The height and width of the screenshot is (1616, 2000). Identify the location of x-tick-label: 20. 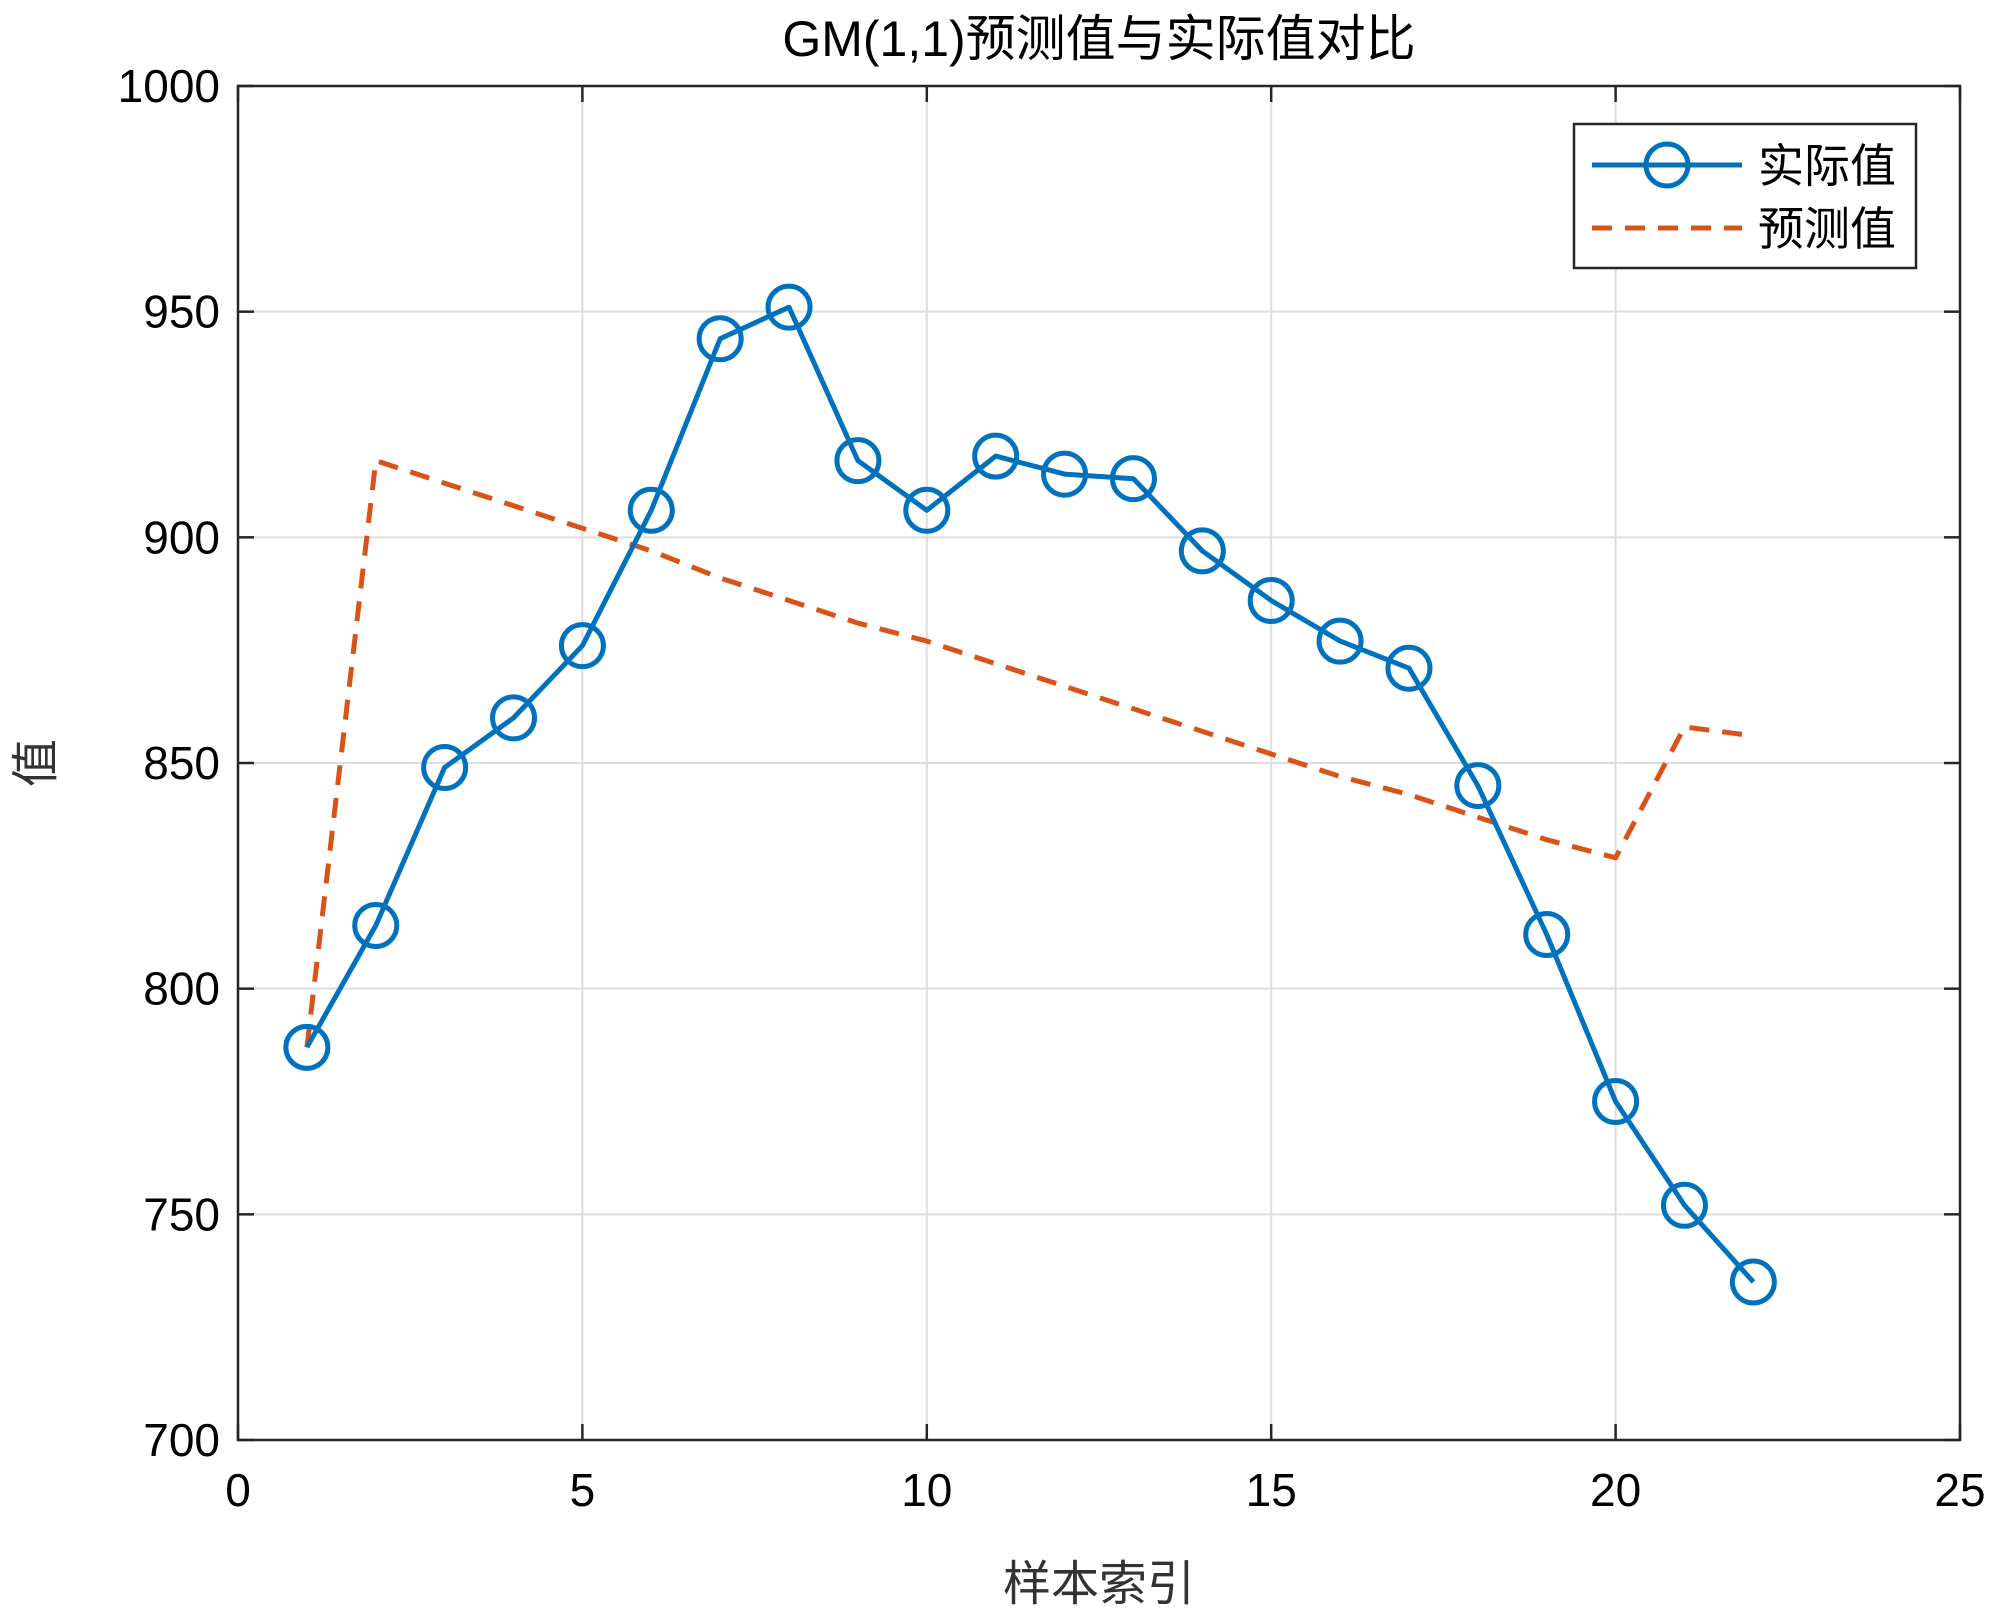
(1615, 1490).